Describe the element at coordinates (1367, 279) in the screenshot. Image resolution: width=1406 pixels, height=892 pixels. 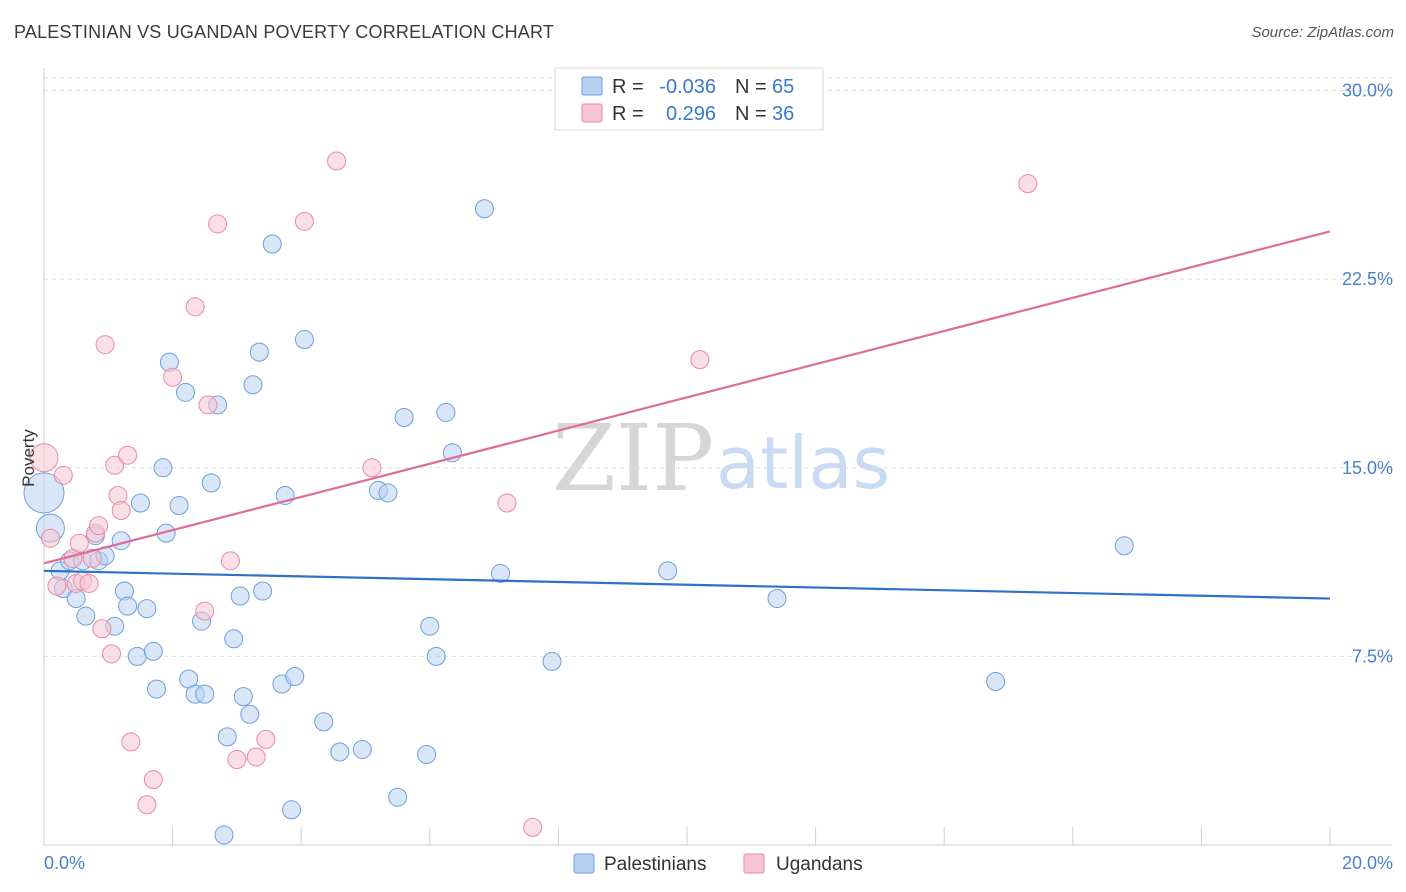
I see `y-tick-label: 22.5%` at that location.